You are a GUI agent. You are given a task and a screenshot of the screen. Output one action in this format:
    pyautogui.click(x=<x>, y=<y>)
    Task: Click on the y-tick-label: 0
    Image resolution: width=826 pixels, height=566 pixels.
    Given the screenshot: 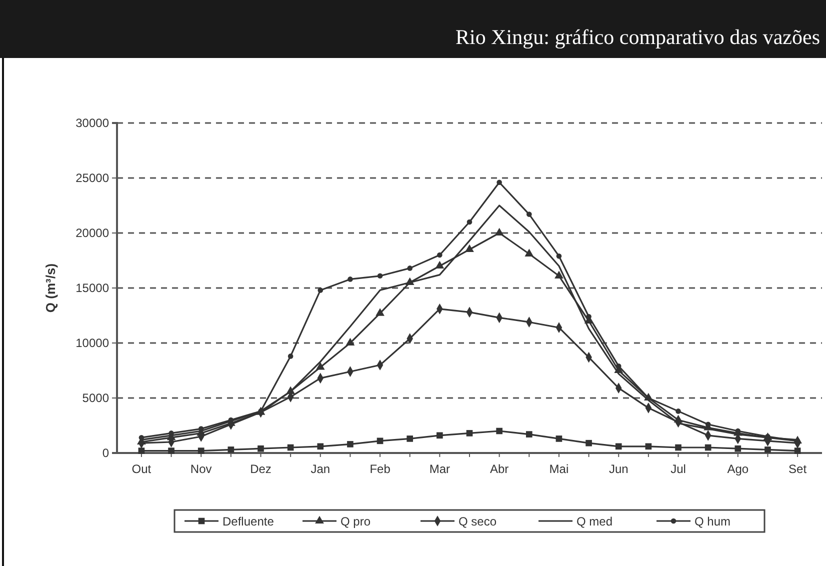 What is the action you would take?
    pyautogui.click(x=106, y=453)
    